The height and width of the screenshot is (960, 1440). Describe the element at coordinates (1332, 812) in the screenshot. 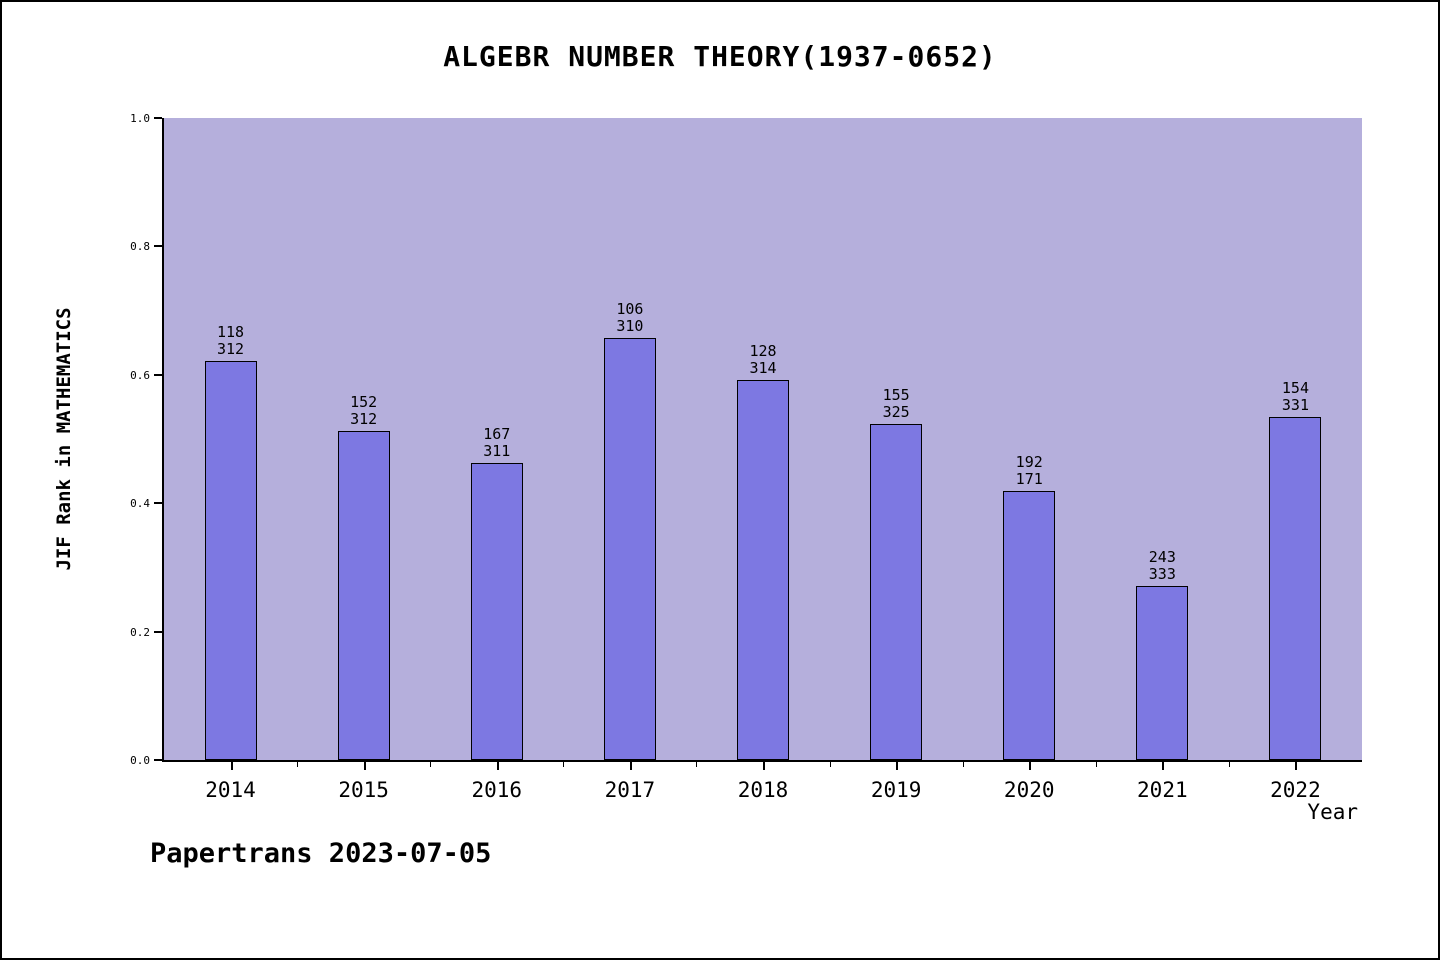

I see `x-axis-title: Year` at that location.